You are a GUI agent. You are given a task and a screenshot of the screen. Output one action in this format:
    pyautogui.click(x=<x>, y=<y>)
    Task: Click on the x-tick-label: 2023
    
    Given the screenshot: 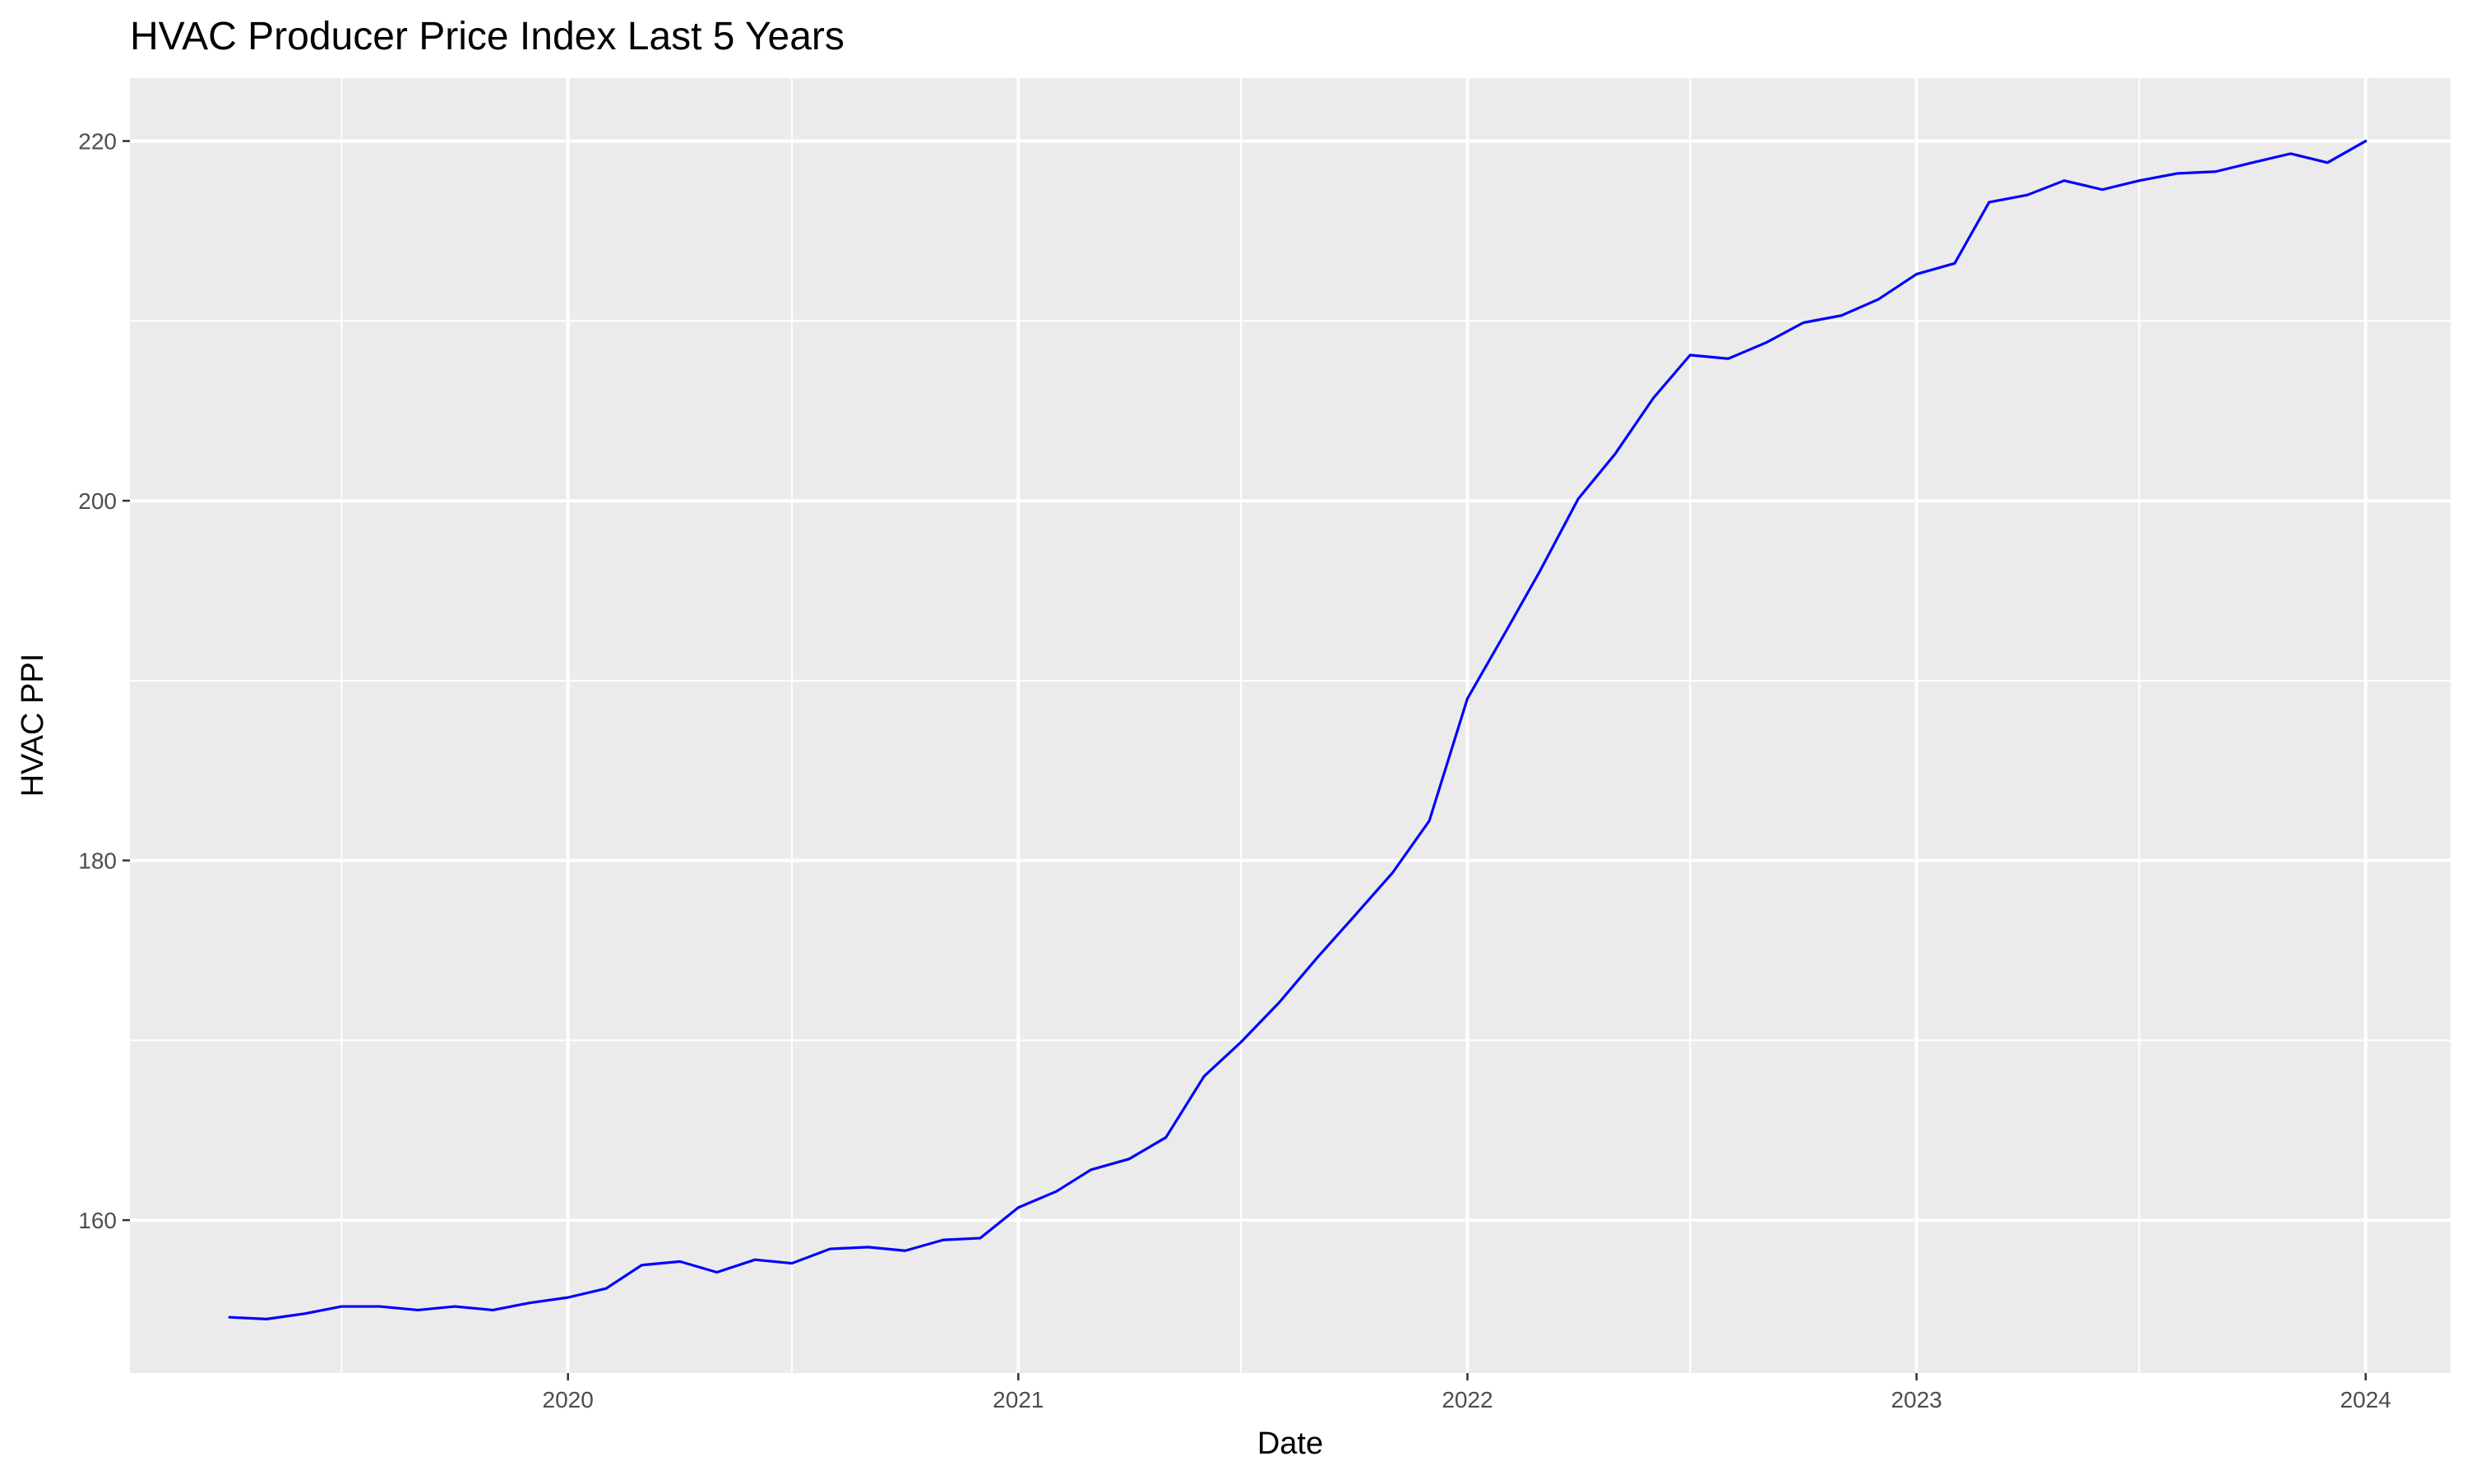 What is the action you would take?
    pyautogui.click(x=1916, y=1400)
    